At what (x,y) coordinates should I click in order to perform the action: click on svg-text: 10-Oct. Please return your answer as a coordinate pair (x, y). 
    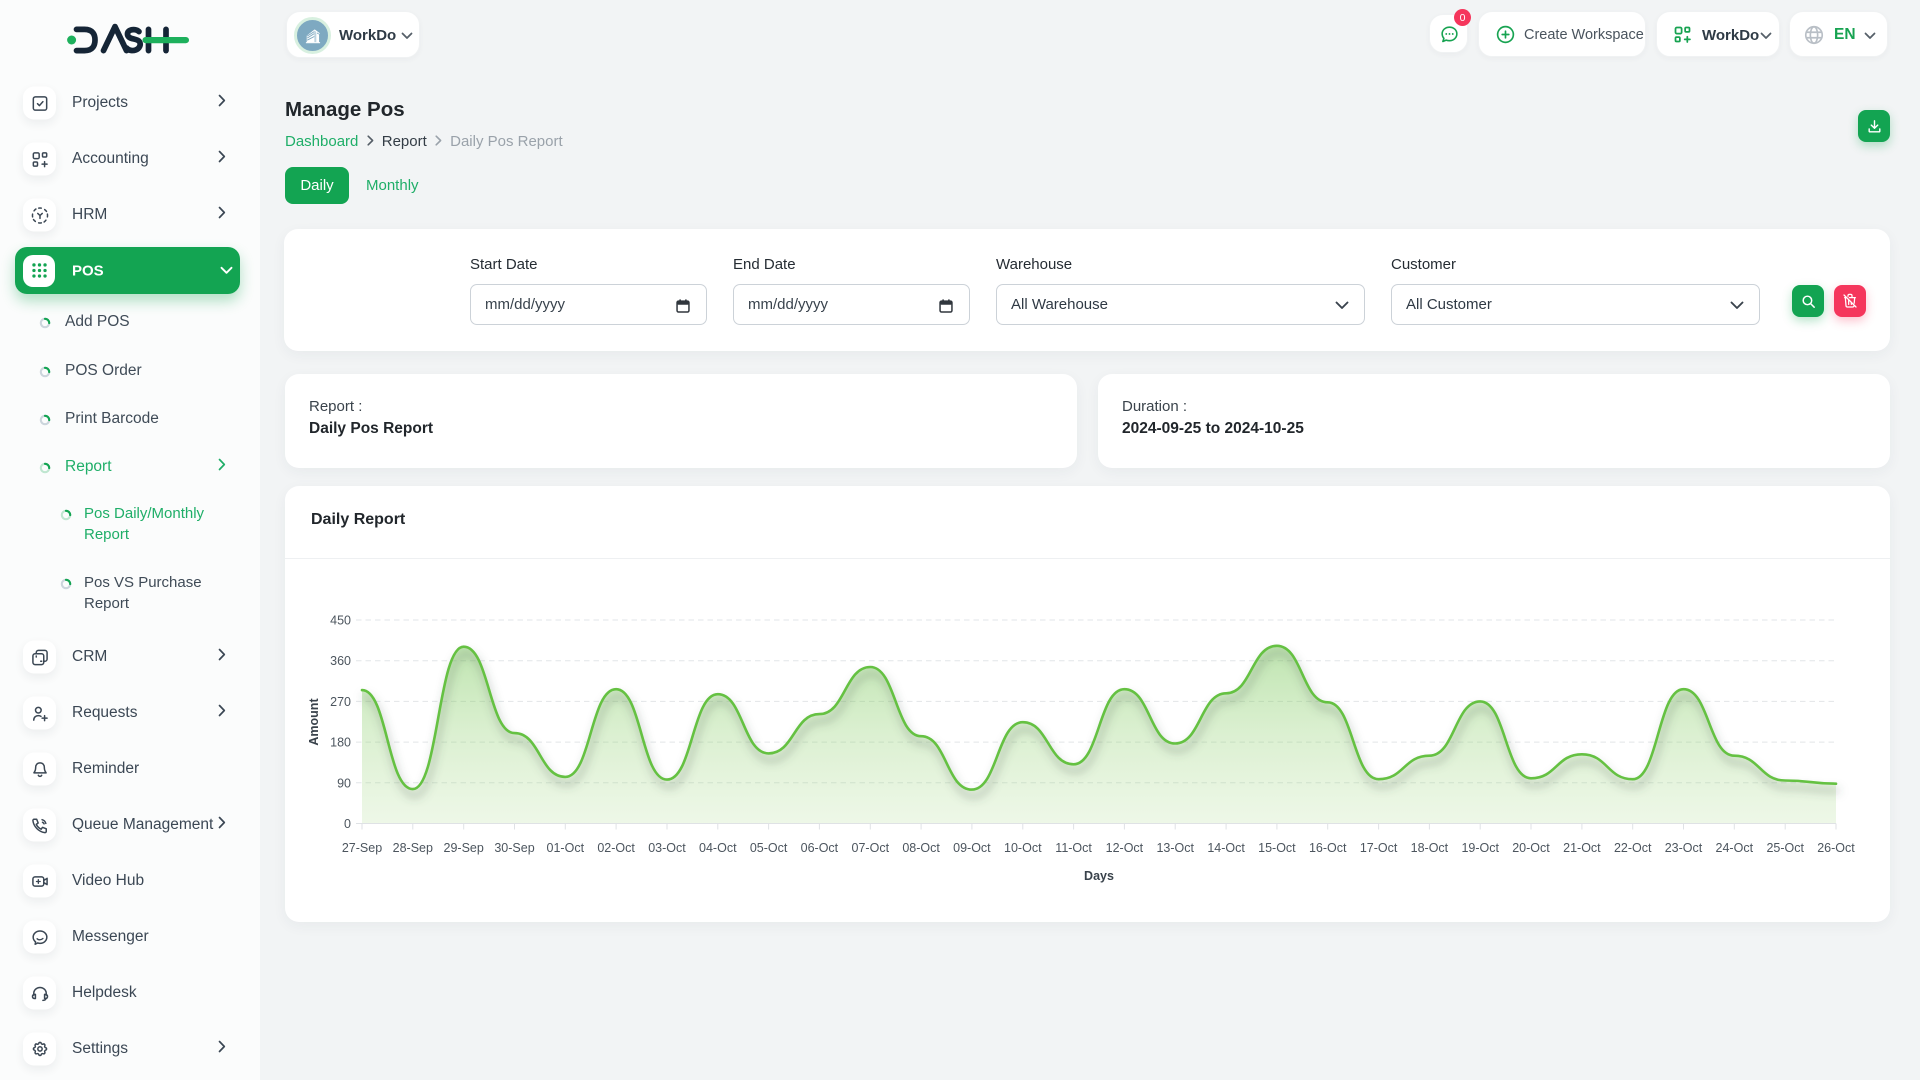
    Looking at the image, I should click on (1023, 848).